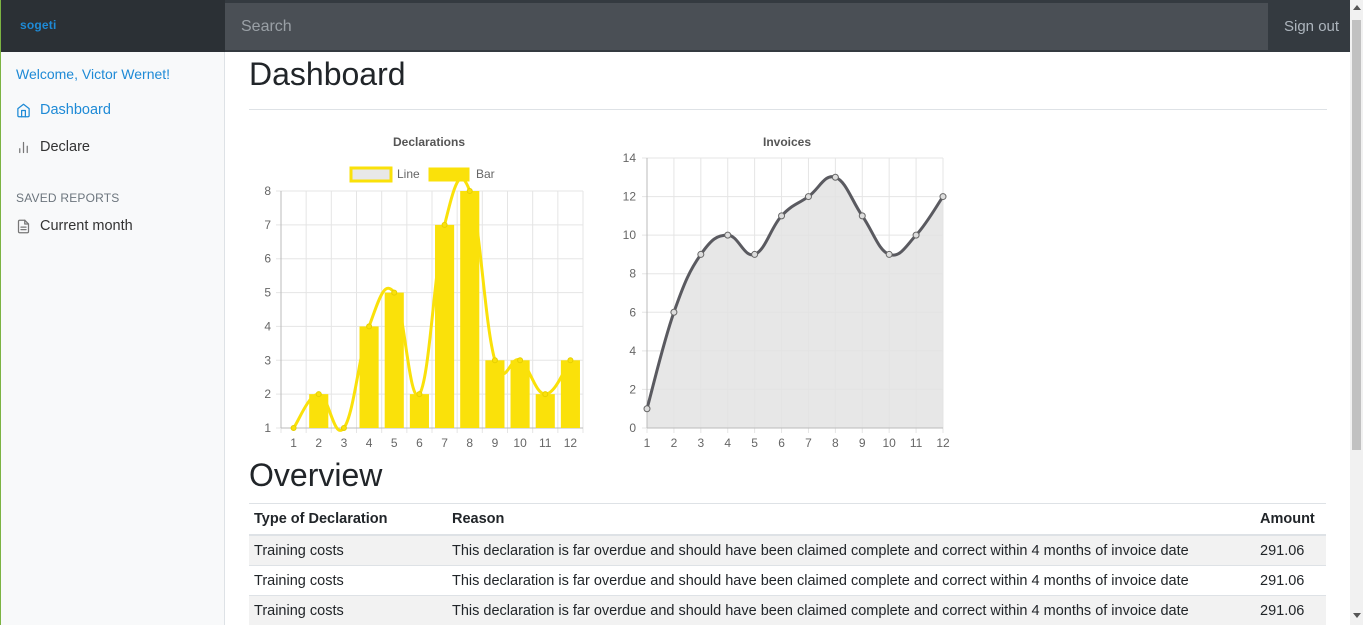 Image resolution: width=1363 pixels, height=625 pixels. Describe the element at coordinates (267, 360) in the screenshot. I see `y-tick-label: 3` at that location.